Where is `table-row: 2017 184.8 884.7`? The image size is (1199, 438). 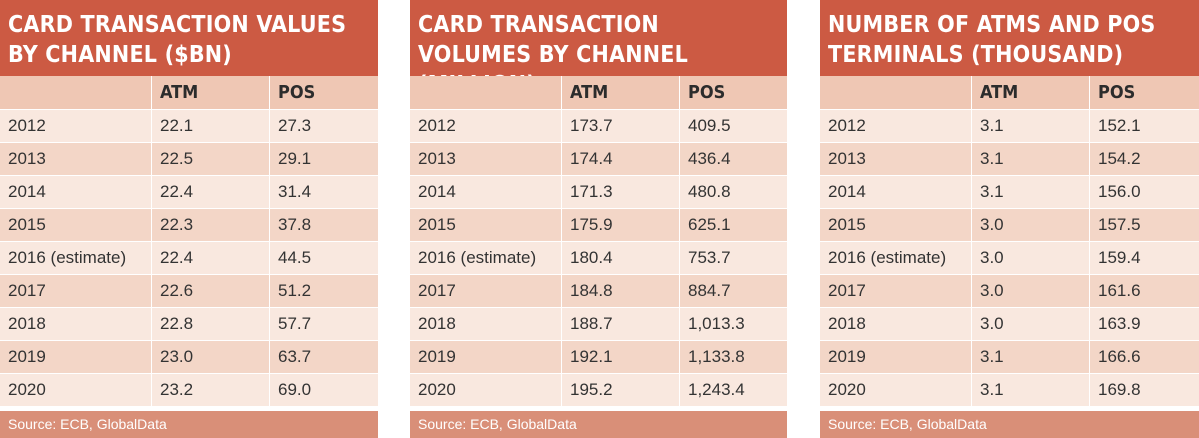 table-row: 2017 184.8 884.7 is located at coordinates (598, 291).